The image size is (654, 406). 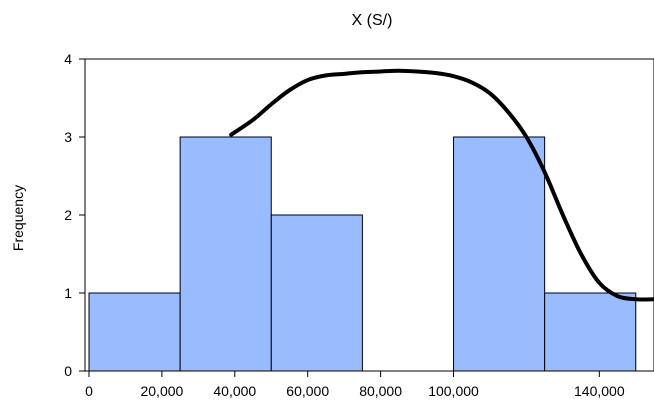 I want to click on x-axis: 0 20,000 40,000 60,000 80,000 100,000 140,000, so click(x=355, y=385).